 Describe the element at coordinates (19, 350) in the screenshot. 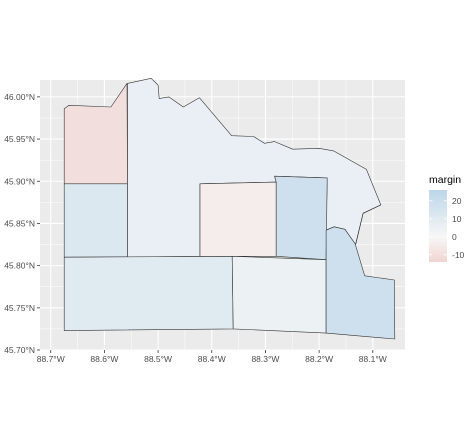

I see `y-tick-label: 45.70°N` at that location.